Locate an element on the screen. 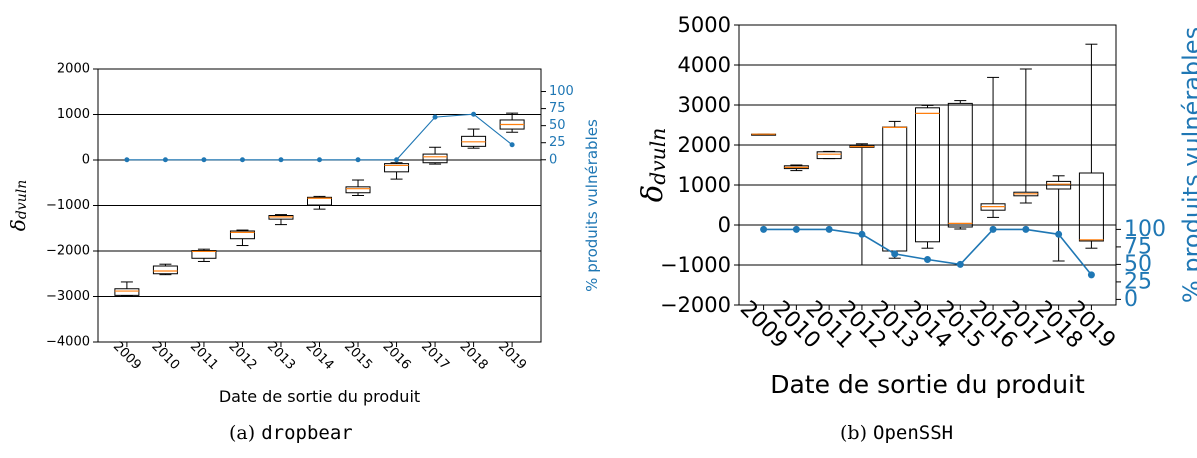 The width and height of the screenshot is (1197, 458). y-tick-label: −4000 is located at coordinates (68, 342).